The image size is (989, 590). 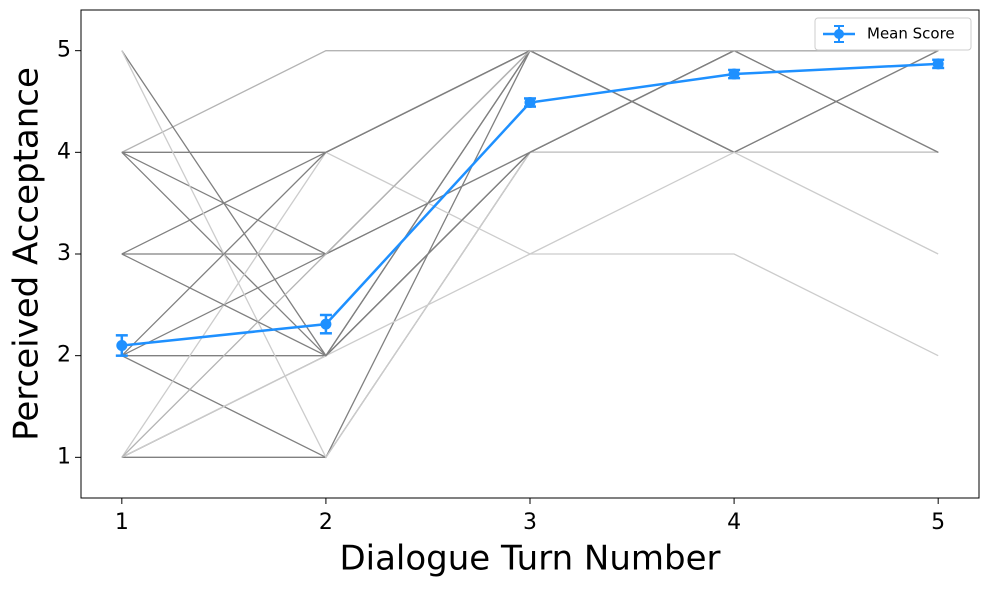 I want to click on x-axis-label: Dialogue Turn Number, so click(x=529, y=559).